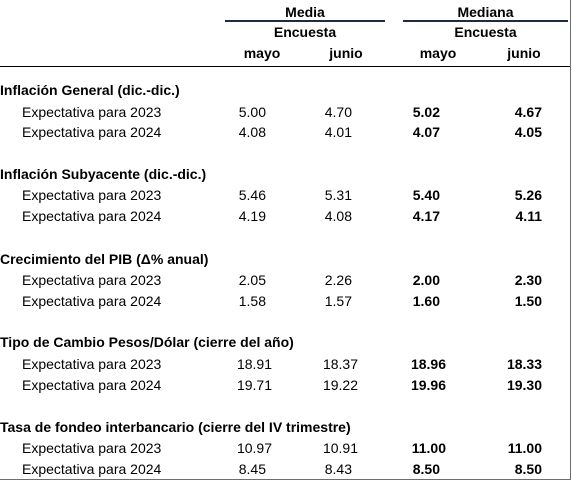  I want to click on cell-mediana-mayo: 2.00, so click(426, 280).